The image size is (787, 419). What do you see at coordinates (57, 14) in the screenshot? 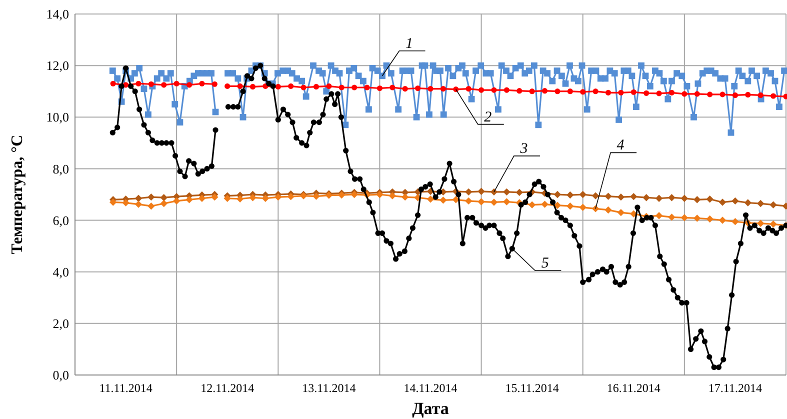
I see `y-tick-label: 14,0` at bounding box center [57, 14].